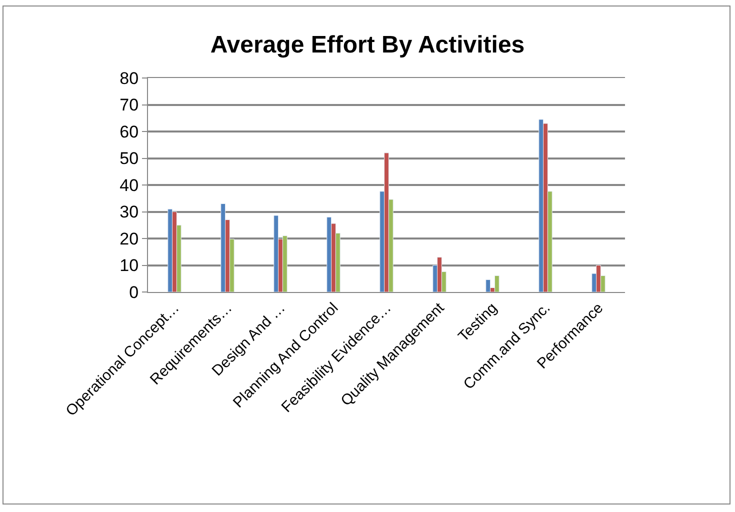 This screenshot has width=735, height=512. Describe the element at coordinates (129, 105) in the screenshot. I see `y-tick-label: 70` at that location.